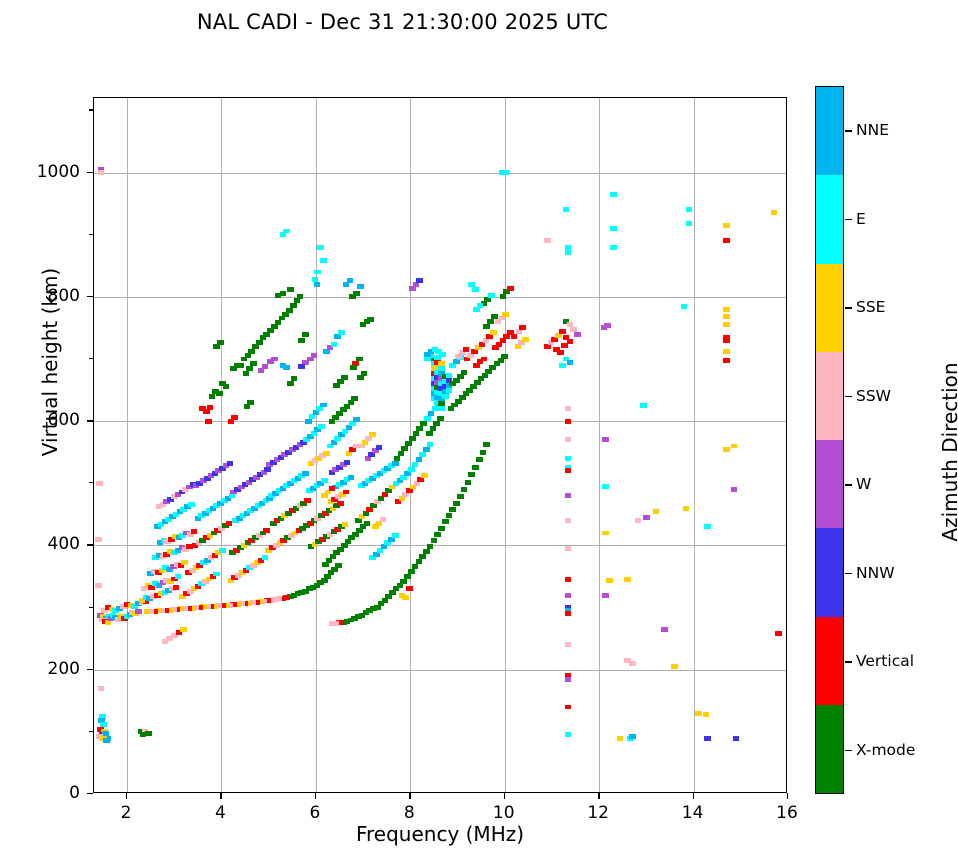  Describe the element at coordinates (848, 485) in the screenshot. I see `colorbar-tick` at that location.